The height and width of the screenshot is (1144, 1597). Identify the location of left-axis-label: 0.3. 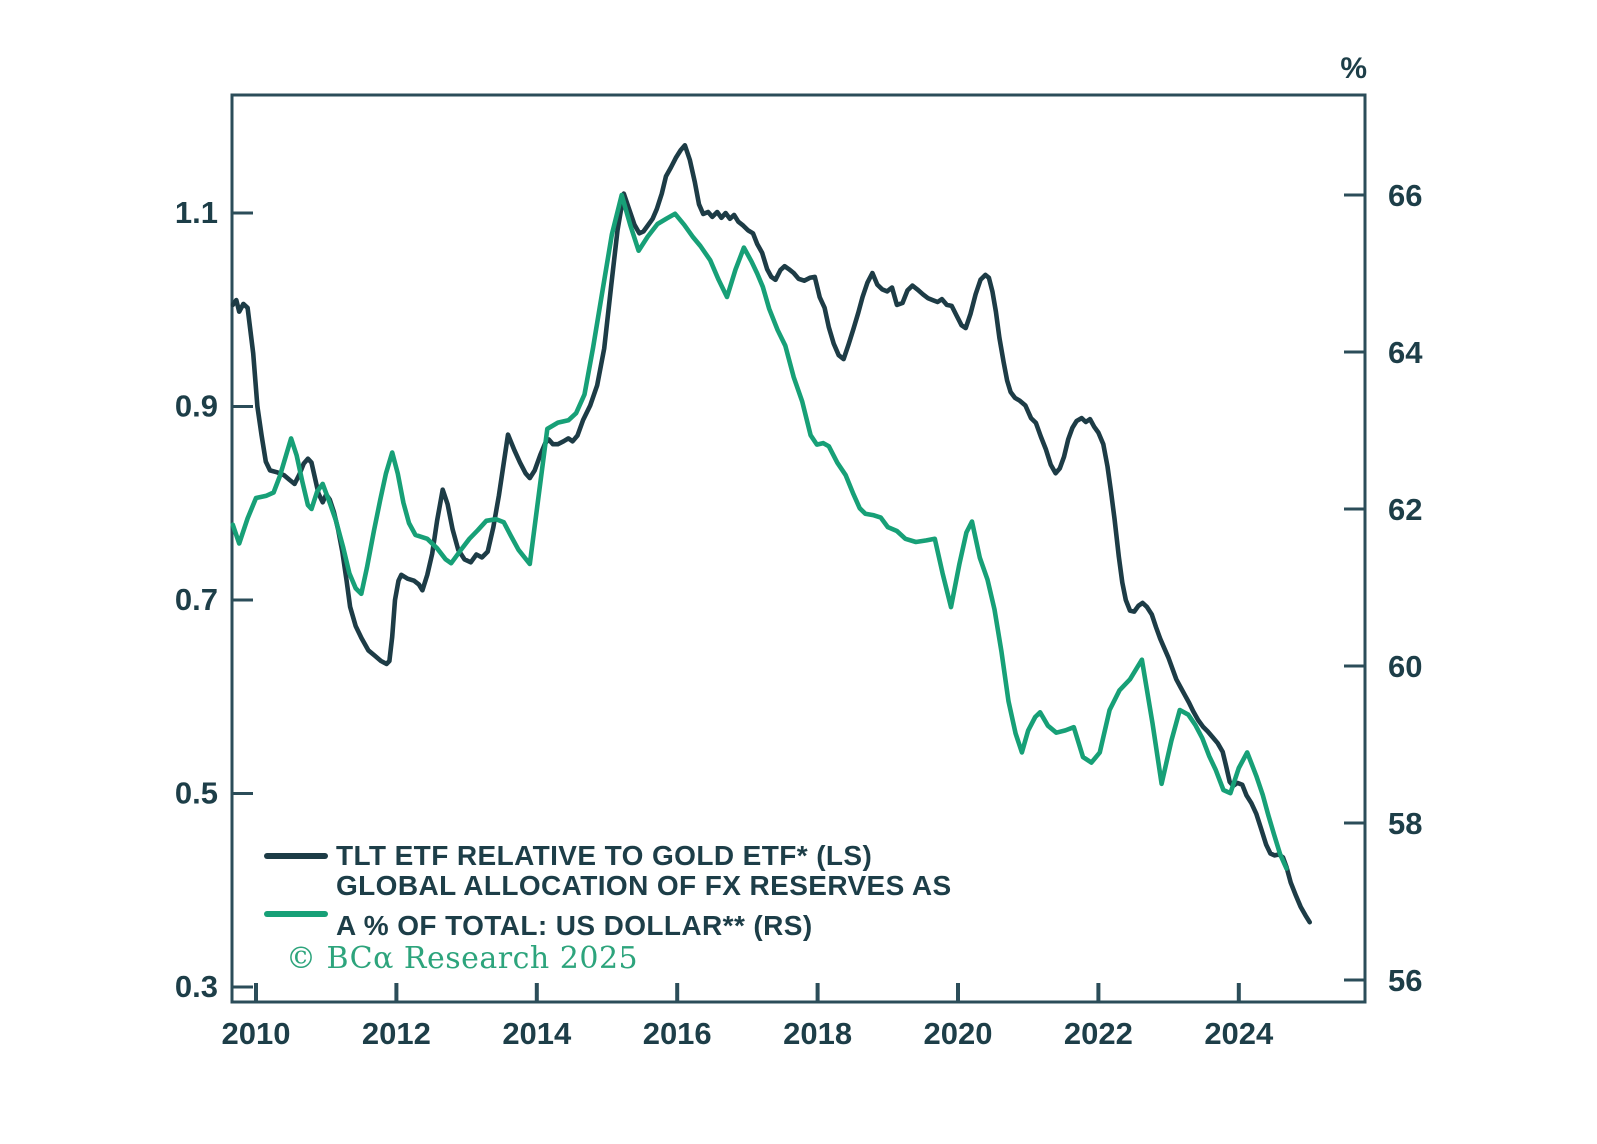
(196, 986).